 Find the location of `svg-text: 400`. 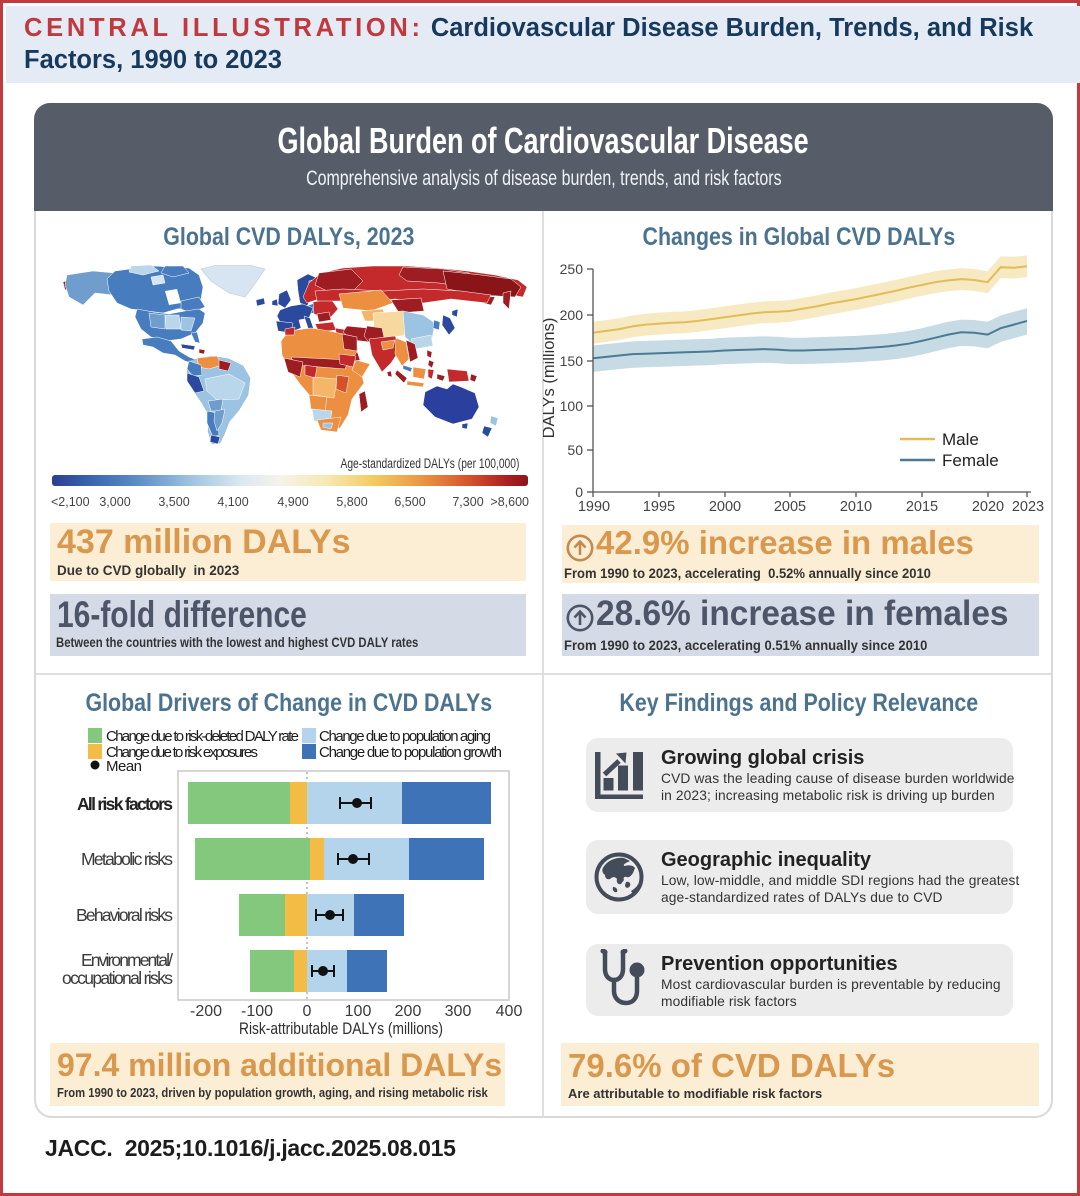

svg-text: 400 is located at coordinates (509, 1011).